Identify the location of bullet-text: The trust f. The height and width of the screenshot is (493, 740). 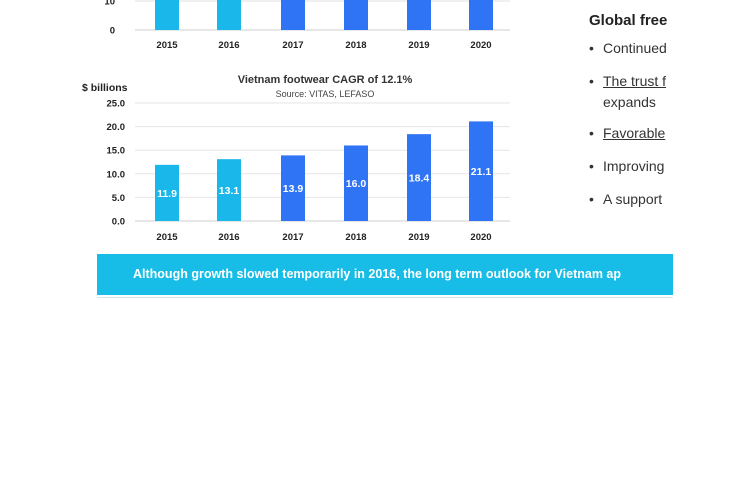
(635, 81).